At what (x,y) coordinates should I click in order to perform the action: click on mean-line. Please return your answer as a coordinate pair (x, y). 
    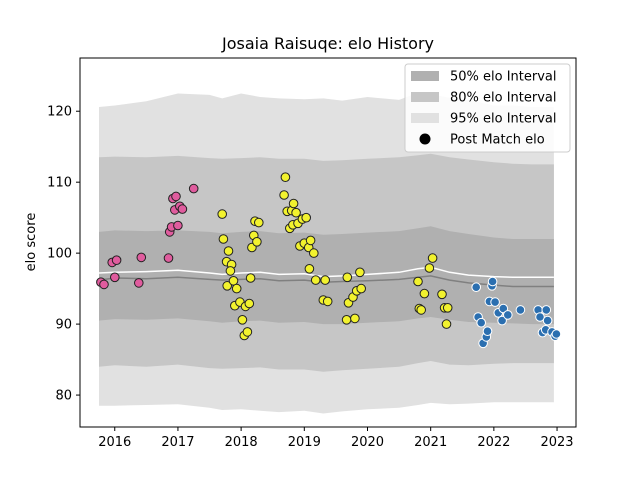
    Looking at the image, I should click on (326, 281).